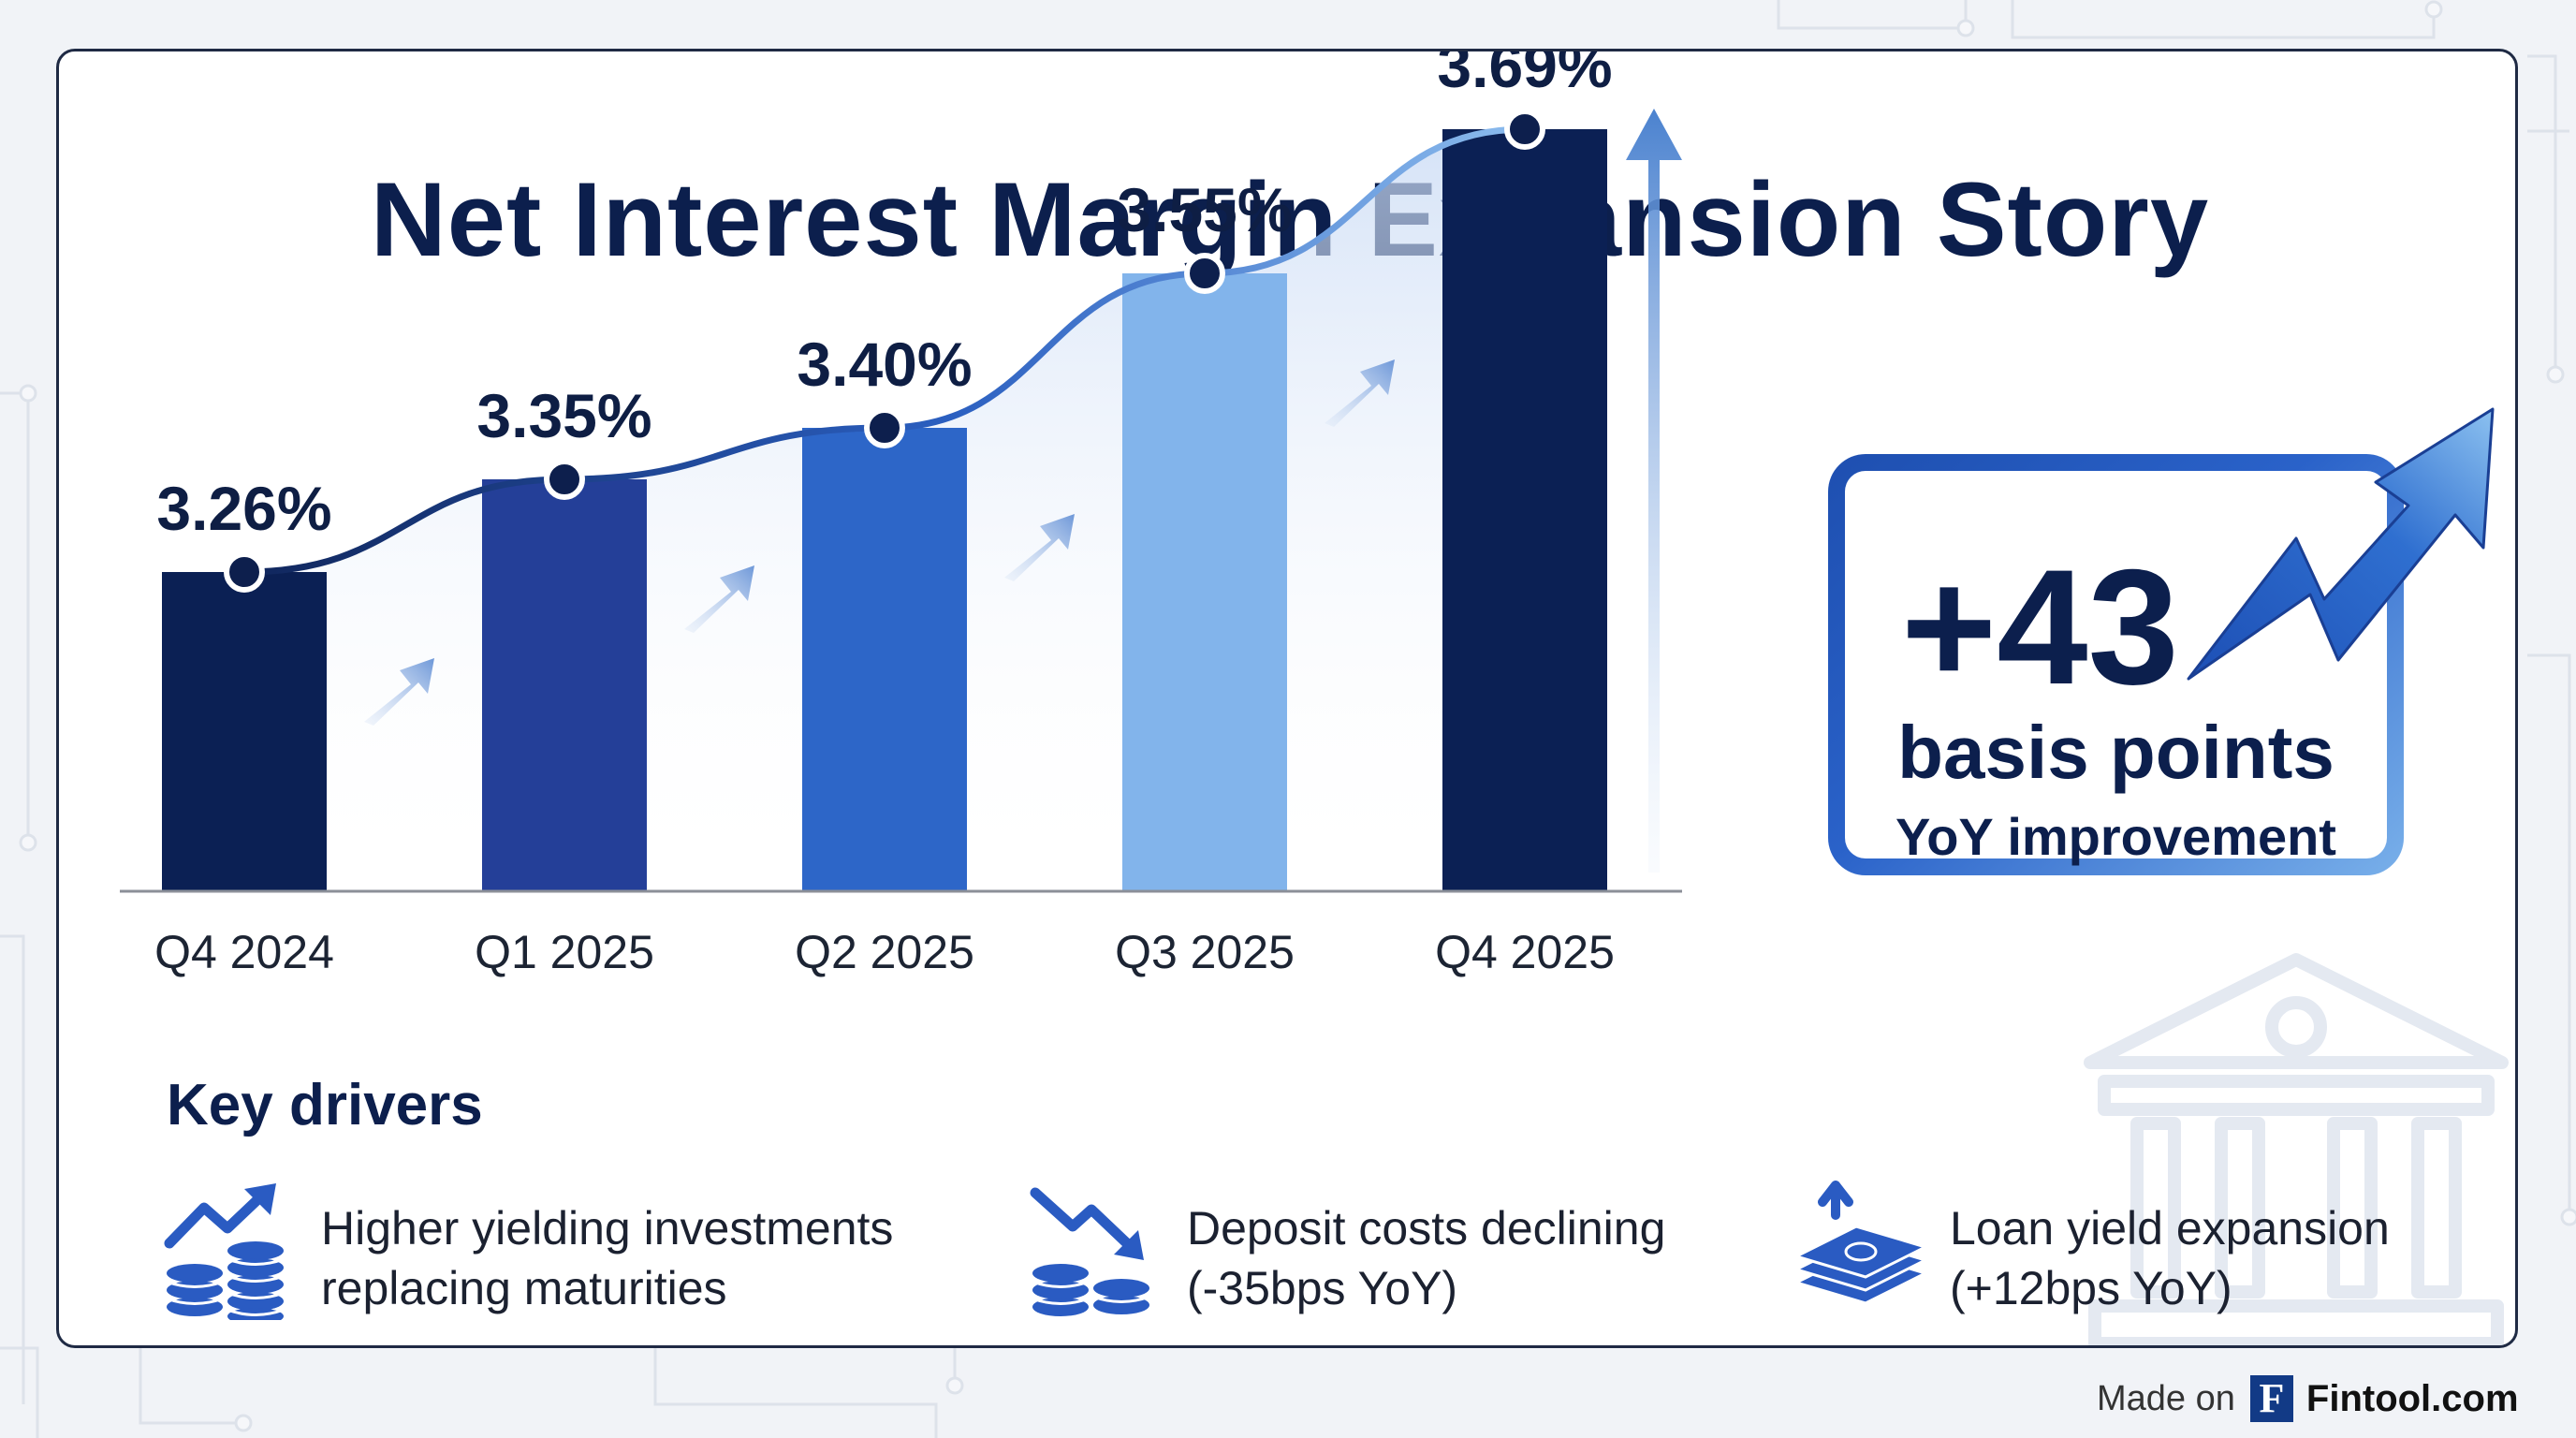 The height and width of the screenshot is (1438, 2576). Describe the element at coordinates (1204, 209) in the screenshot. I see `value-label: 3.55%` at that location.